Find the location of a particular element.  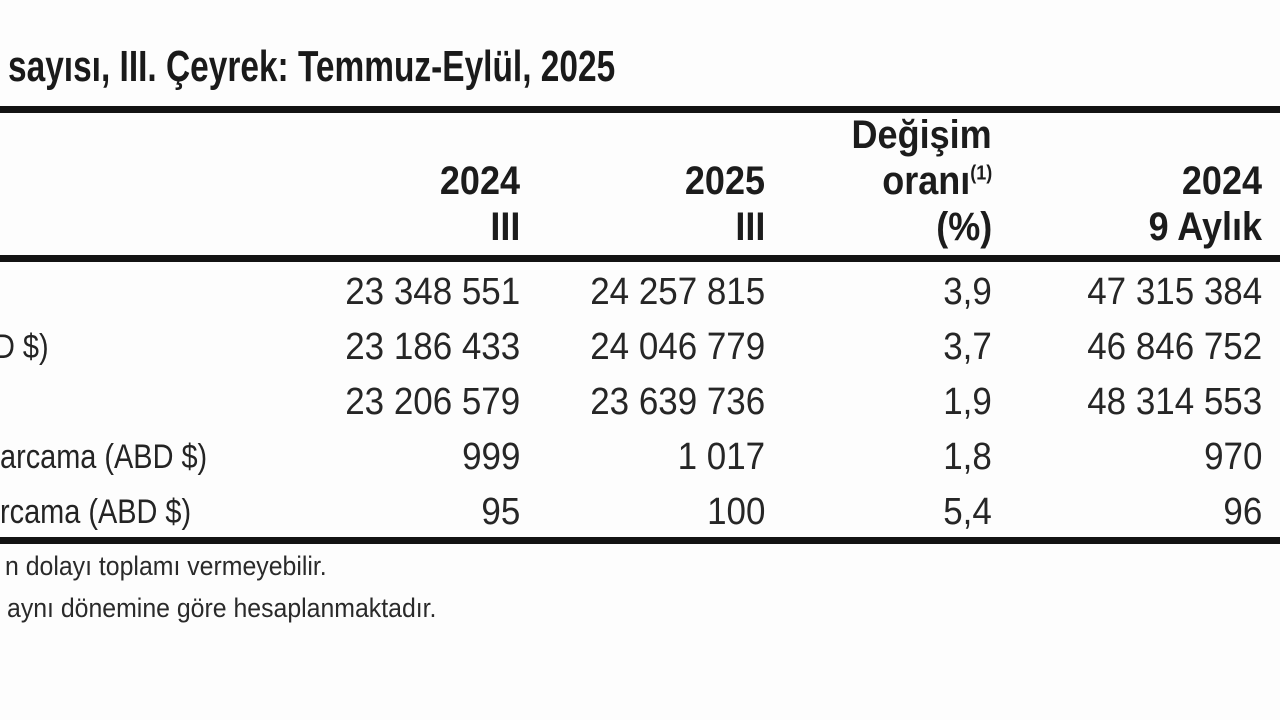

row-label: rcama (ABD $) is located at coordinates (96, 512).